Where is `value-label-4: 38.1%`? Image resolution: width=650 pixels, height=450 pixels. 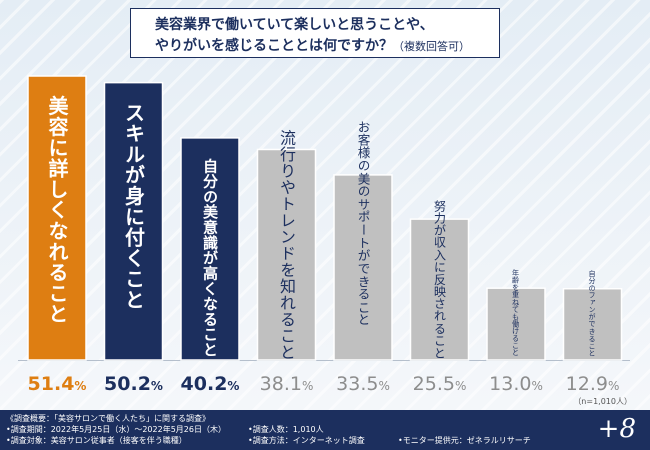
value-label-4: 38.1% is located at coordinates (287, 384).